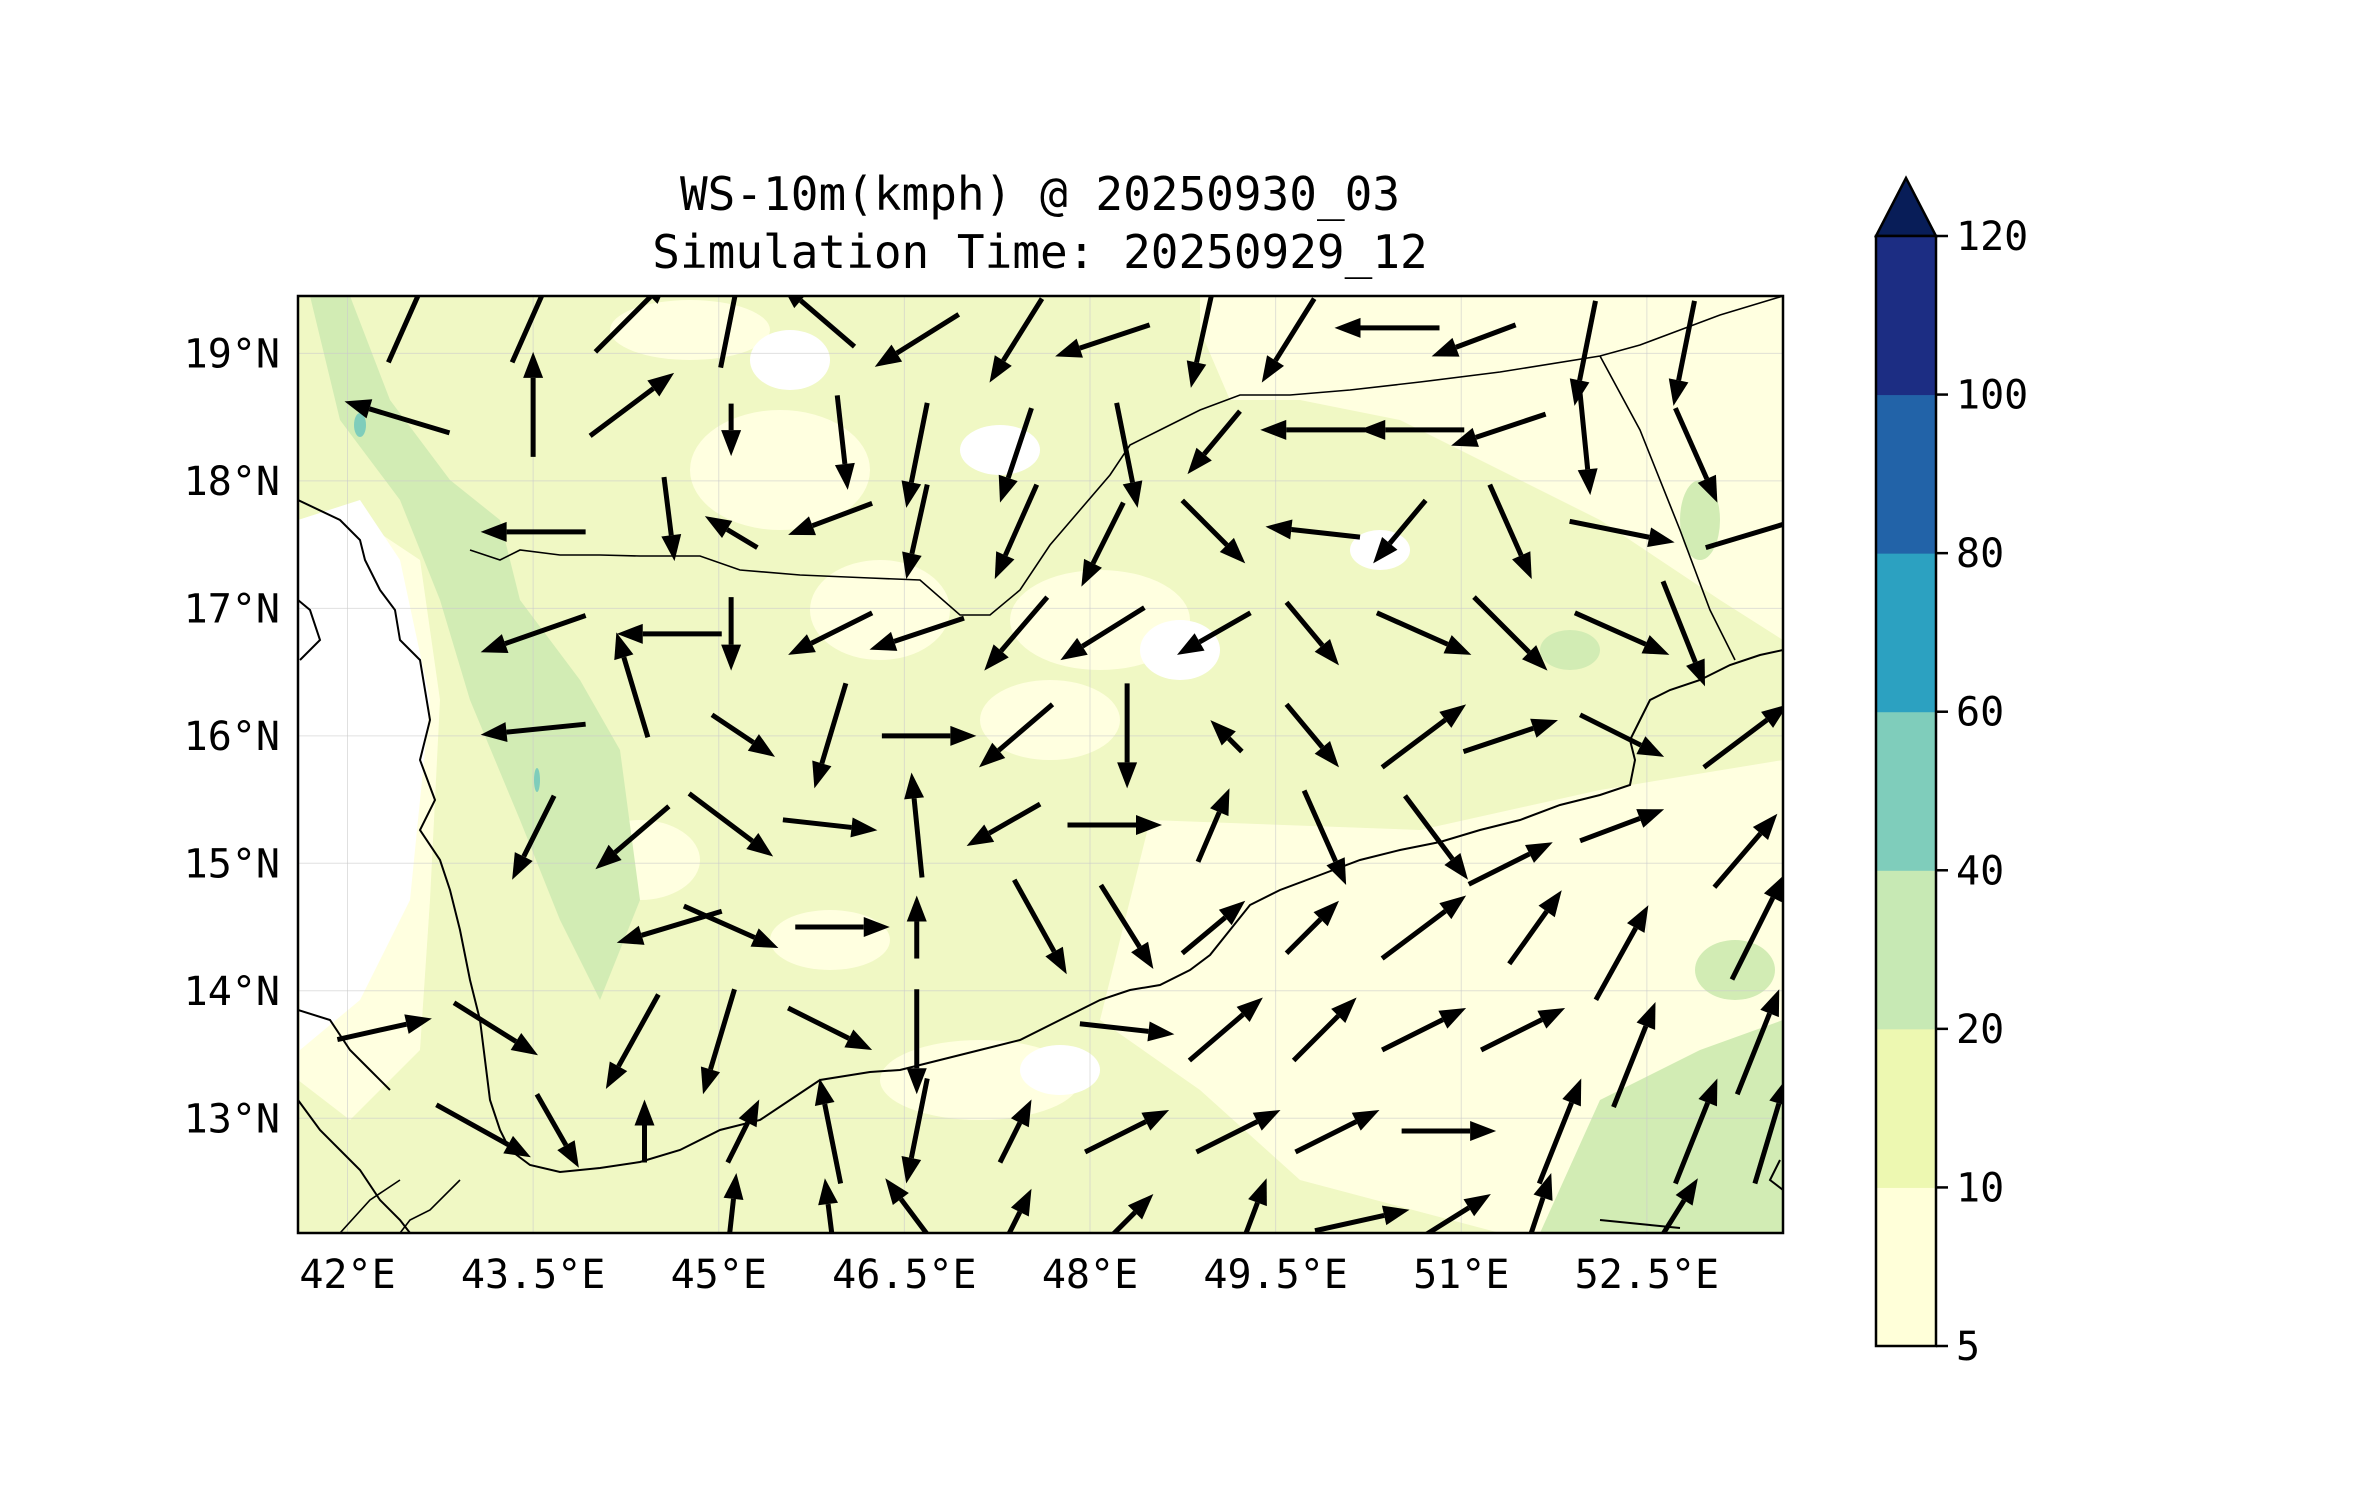 The width and height of the screenshot is (2371, 1500). What do you see at coordinates (1647, 1275) in the screenshot?
I see `lon-tick-label: 52.5°E` at bounding box center [1647, 1275].